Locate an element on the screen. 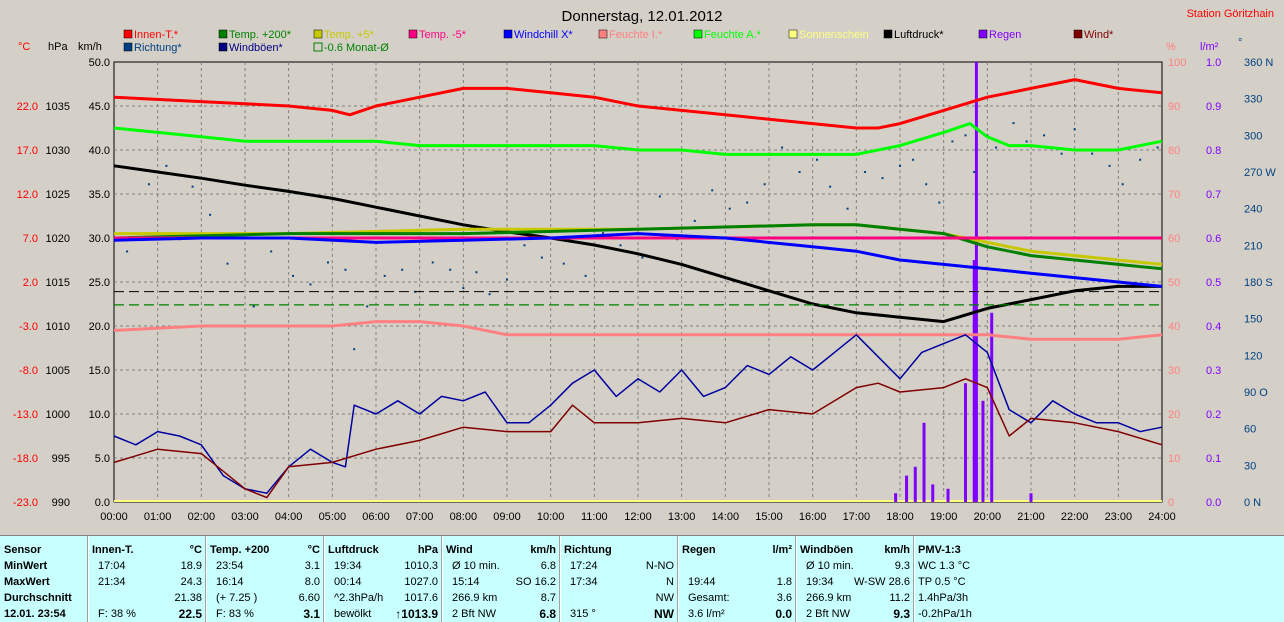 The image size is (1284, 622). dir-tick-label: 270 W is located at coordinates (1260, 173).